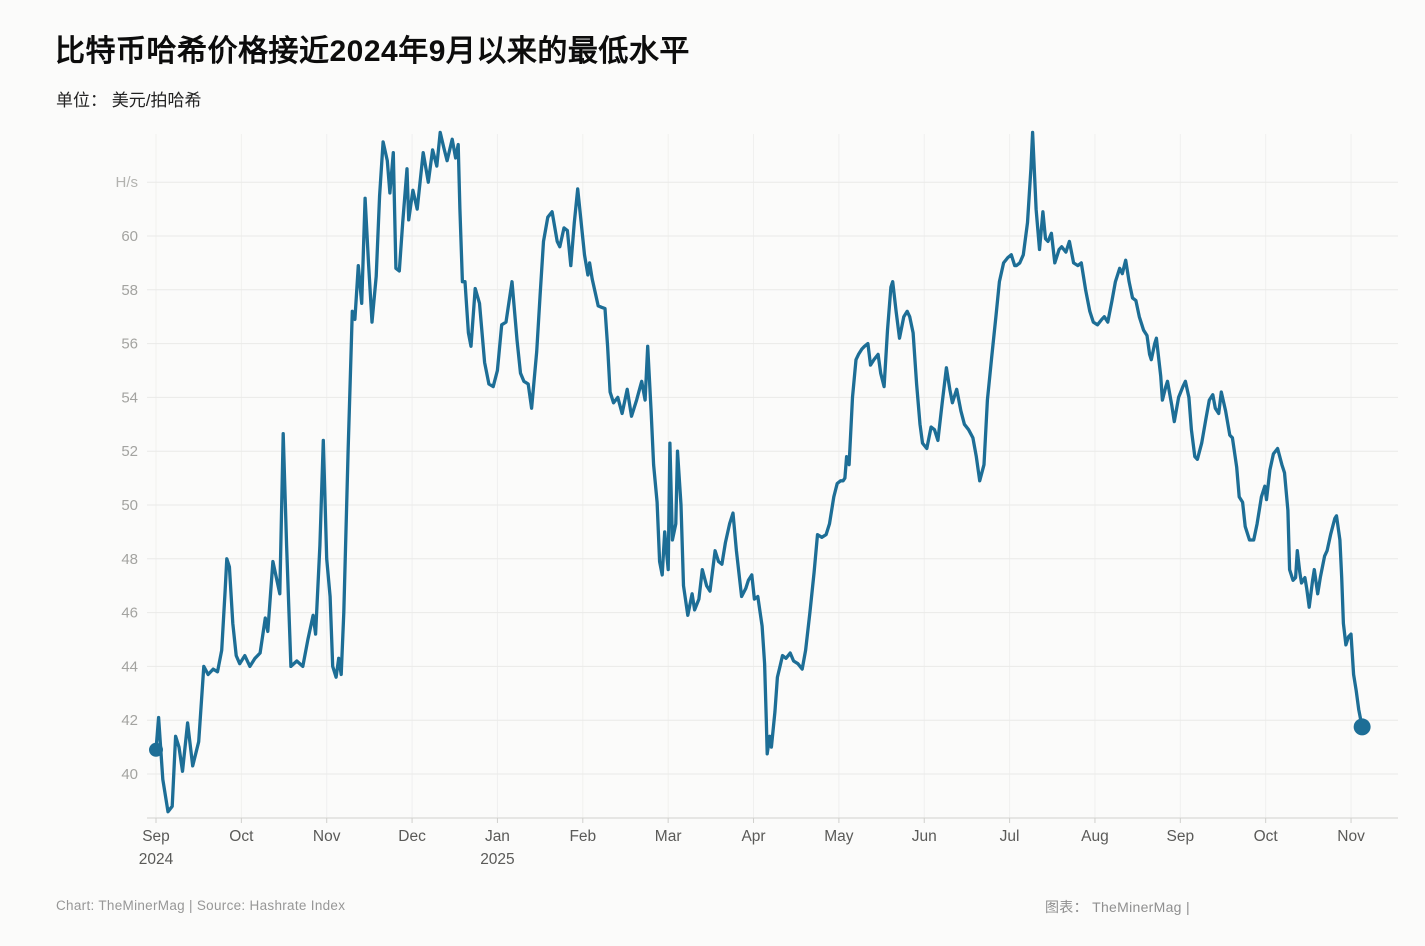 This screenshot has width=1425, height=946. Describe the element at coordinates (129, 397) in the screenshot. I see `y-tick-label: 54` at that location.